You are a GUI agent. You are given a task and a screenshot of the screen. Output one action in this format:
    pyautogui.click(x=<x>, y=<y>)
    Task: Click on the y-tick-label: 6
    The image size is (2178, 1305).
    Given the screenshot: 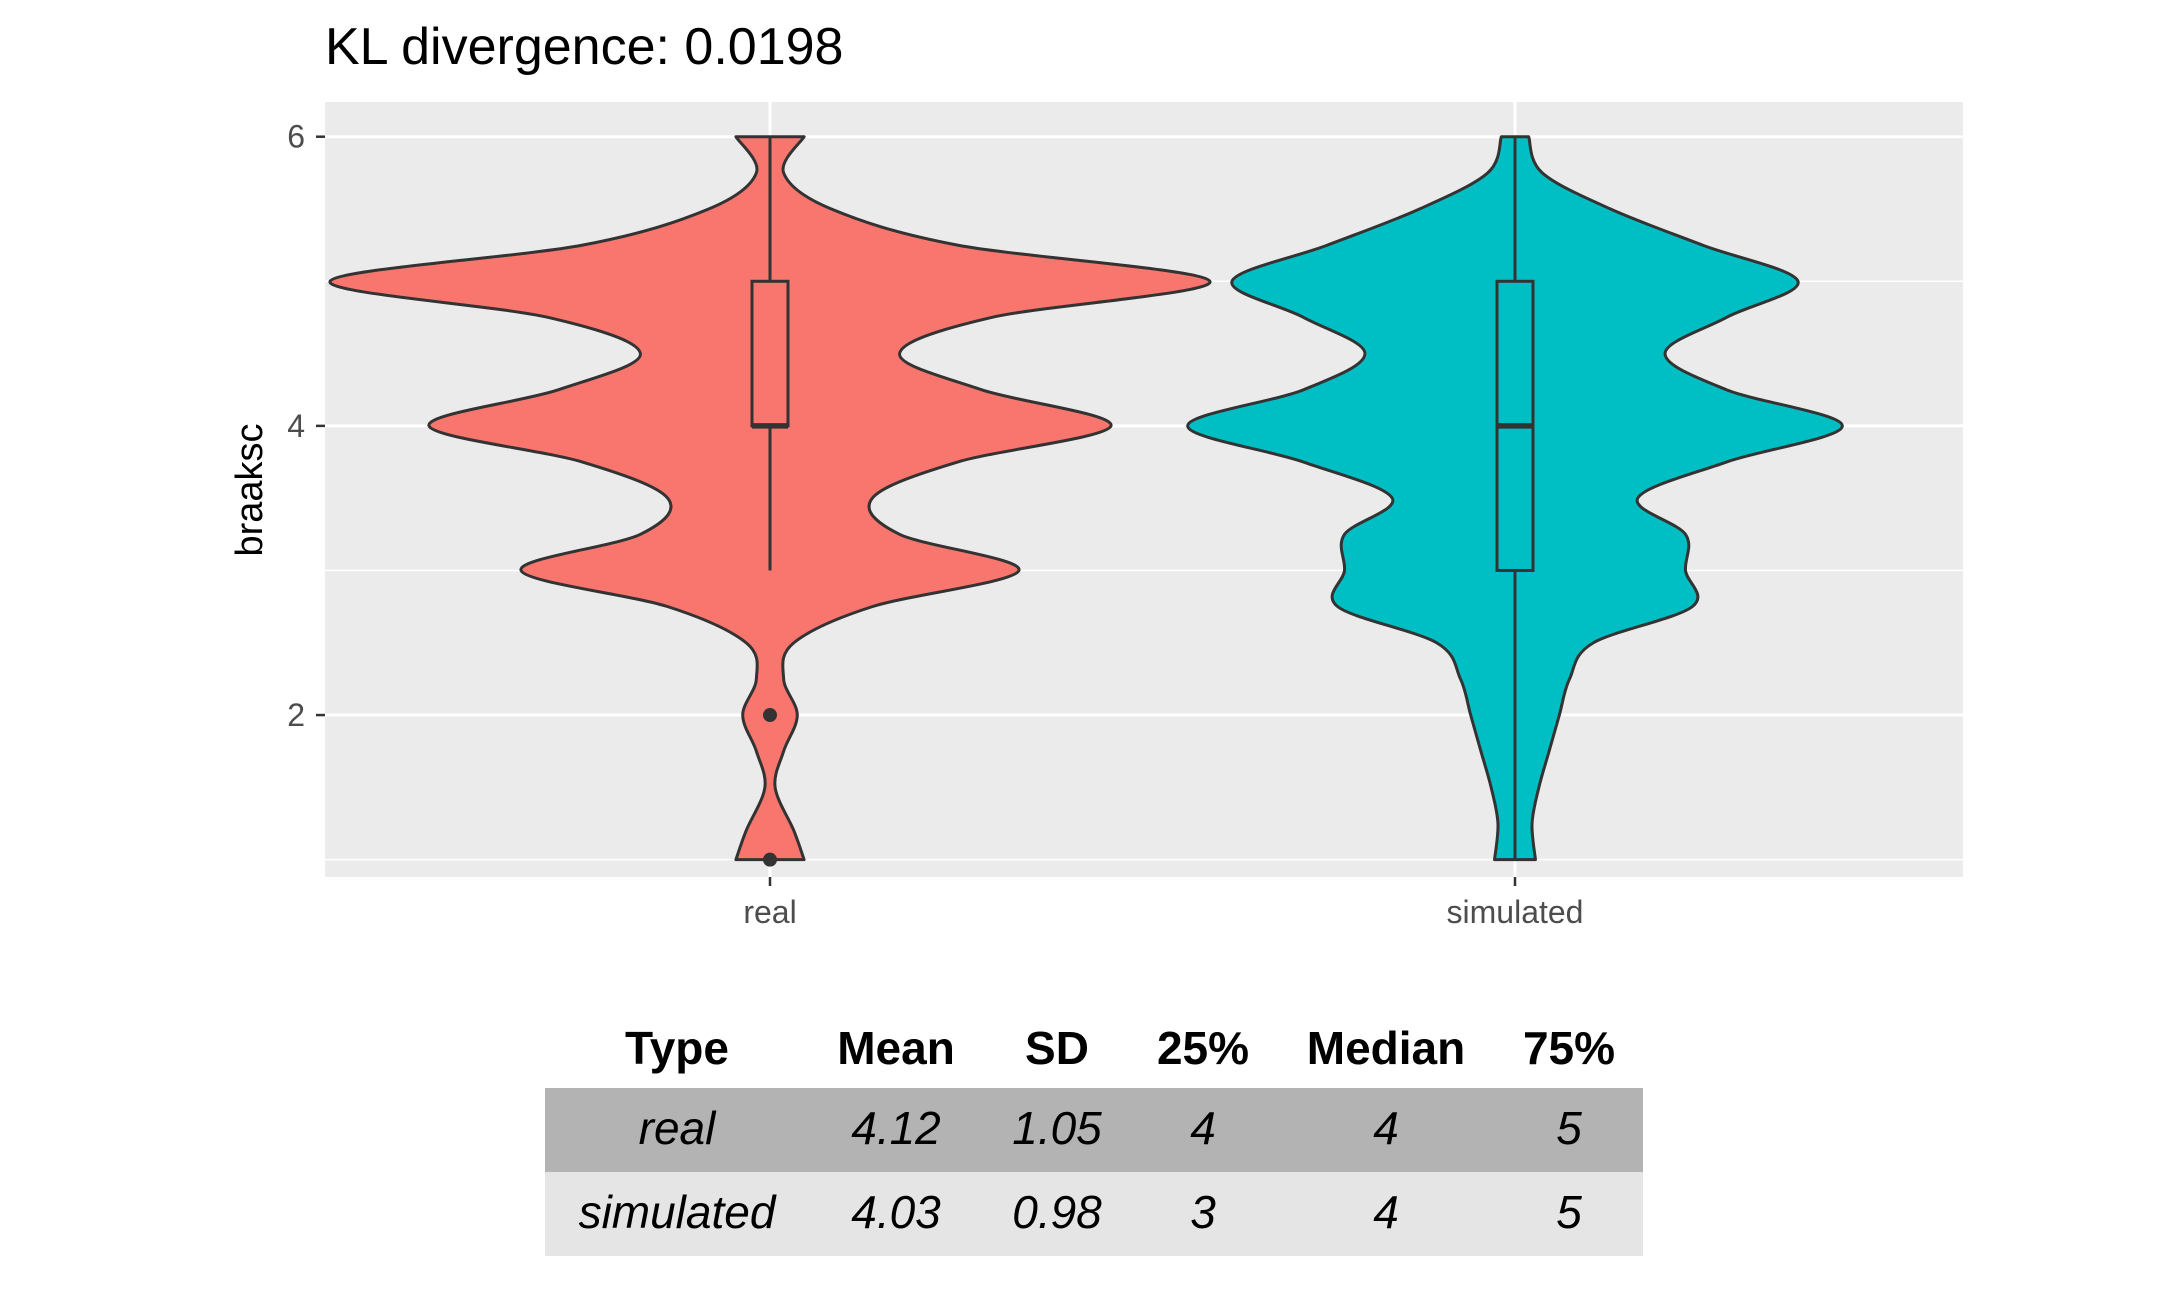 What is the action you would take?
    pyautogui.click(x=296, y=137)
    